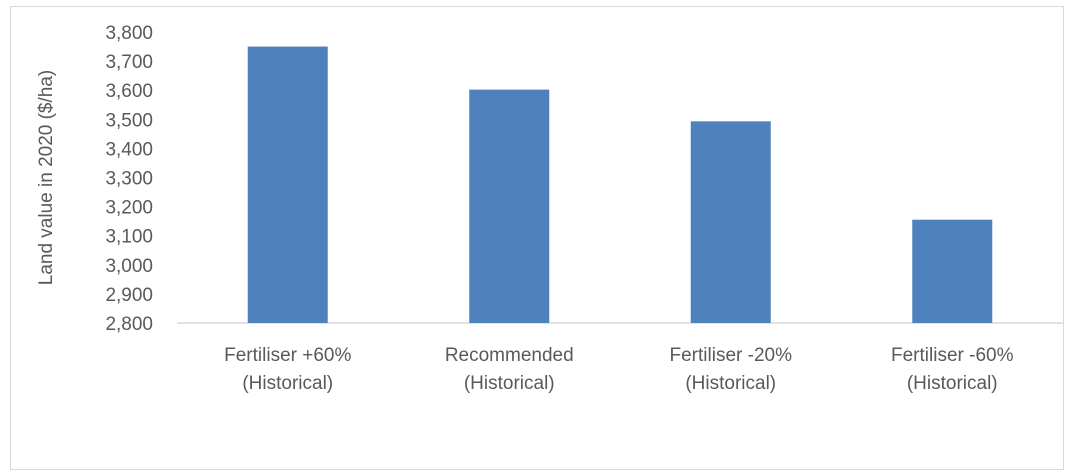 This screenshot has width=1071, height=475. Describe the element at coordinates (952, 355) in the screenshot. I see `x-category-label: Fertiliser -60%` at that location.